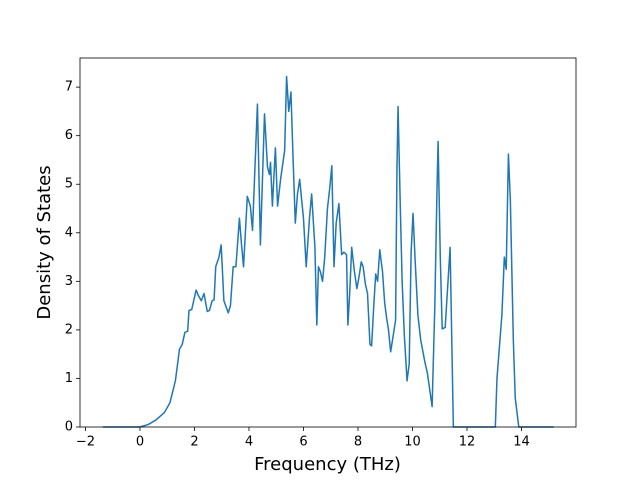  I want to click on y-tick-label: 0, so click(69, 427).